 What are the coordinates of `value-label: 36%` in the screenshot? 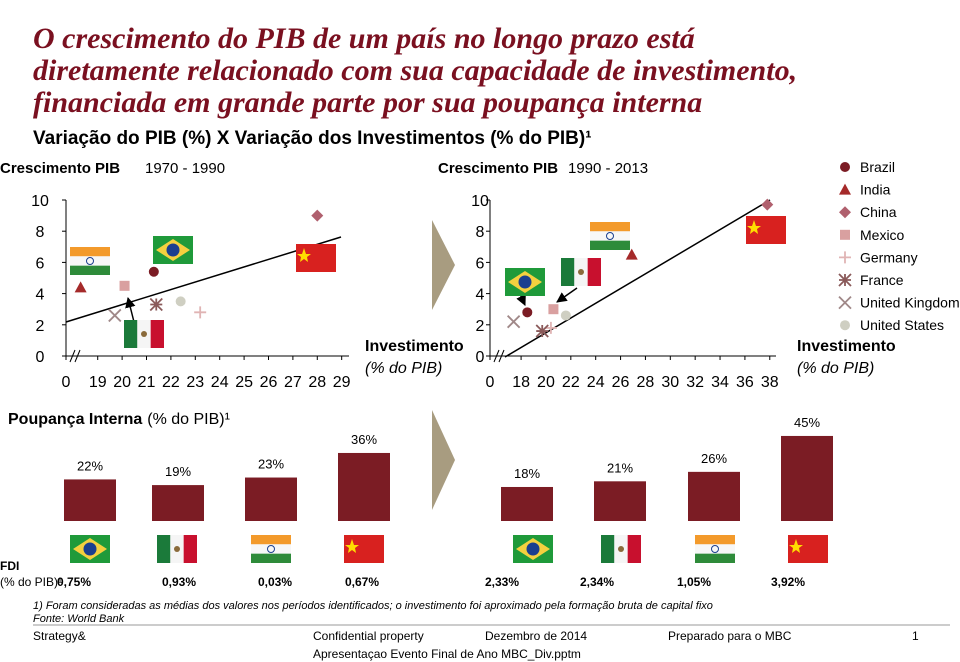 It's located at (364, 439).